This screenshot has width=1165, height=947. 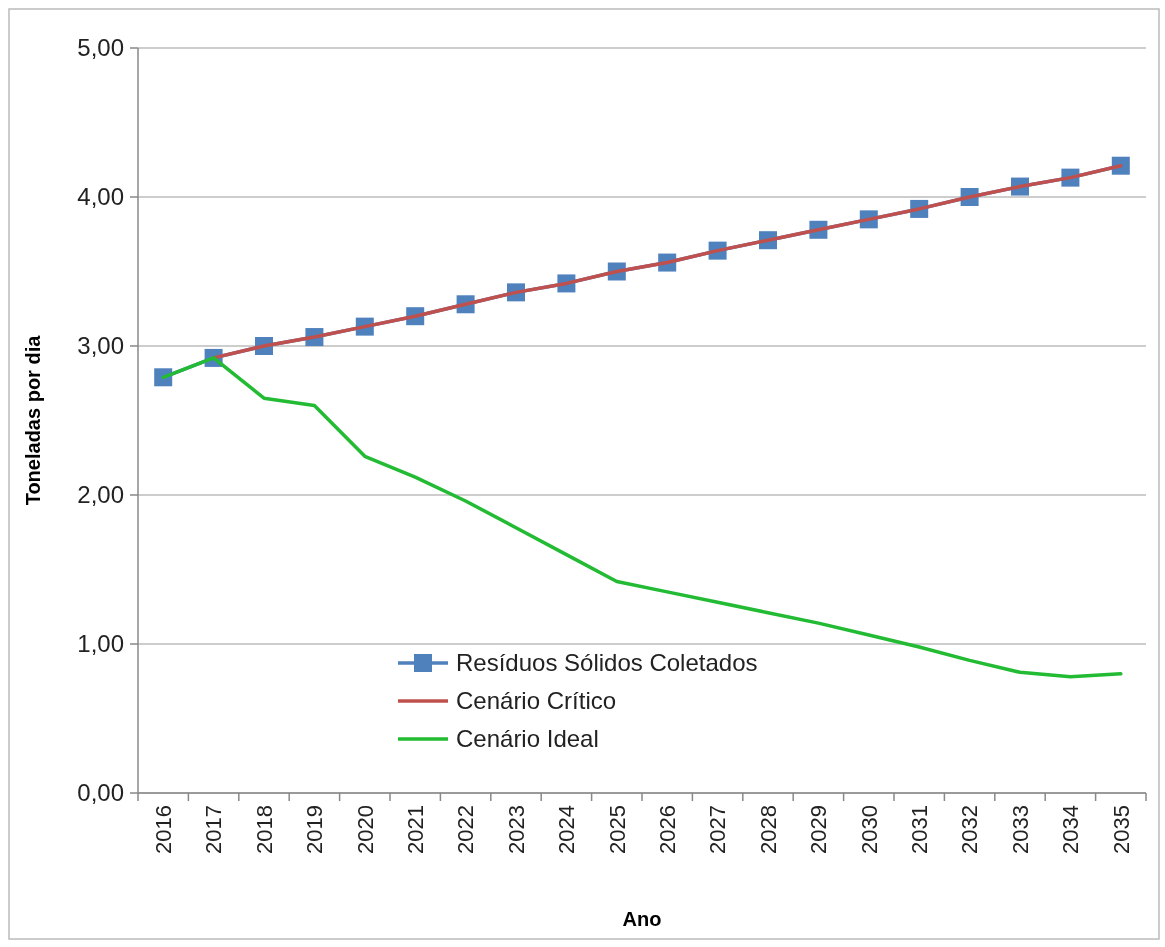 I want to click on x-tick-label: 2035, so click(x=1121, y=829).